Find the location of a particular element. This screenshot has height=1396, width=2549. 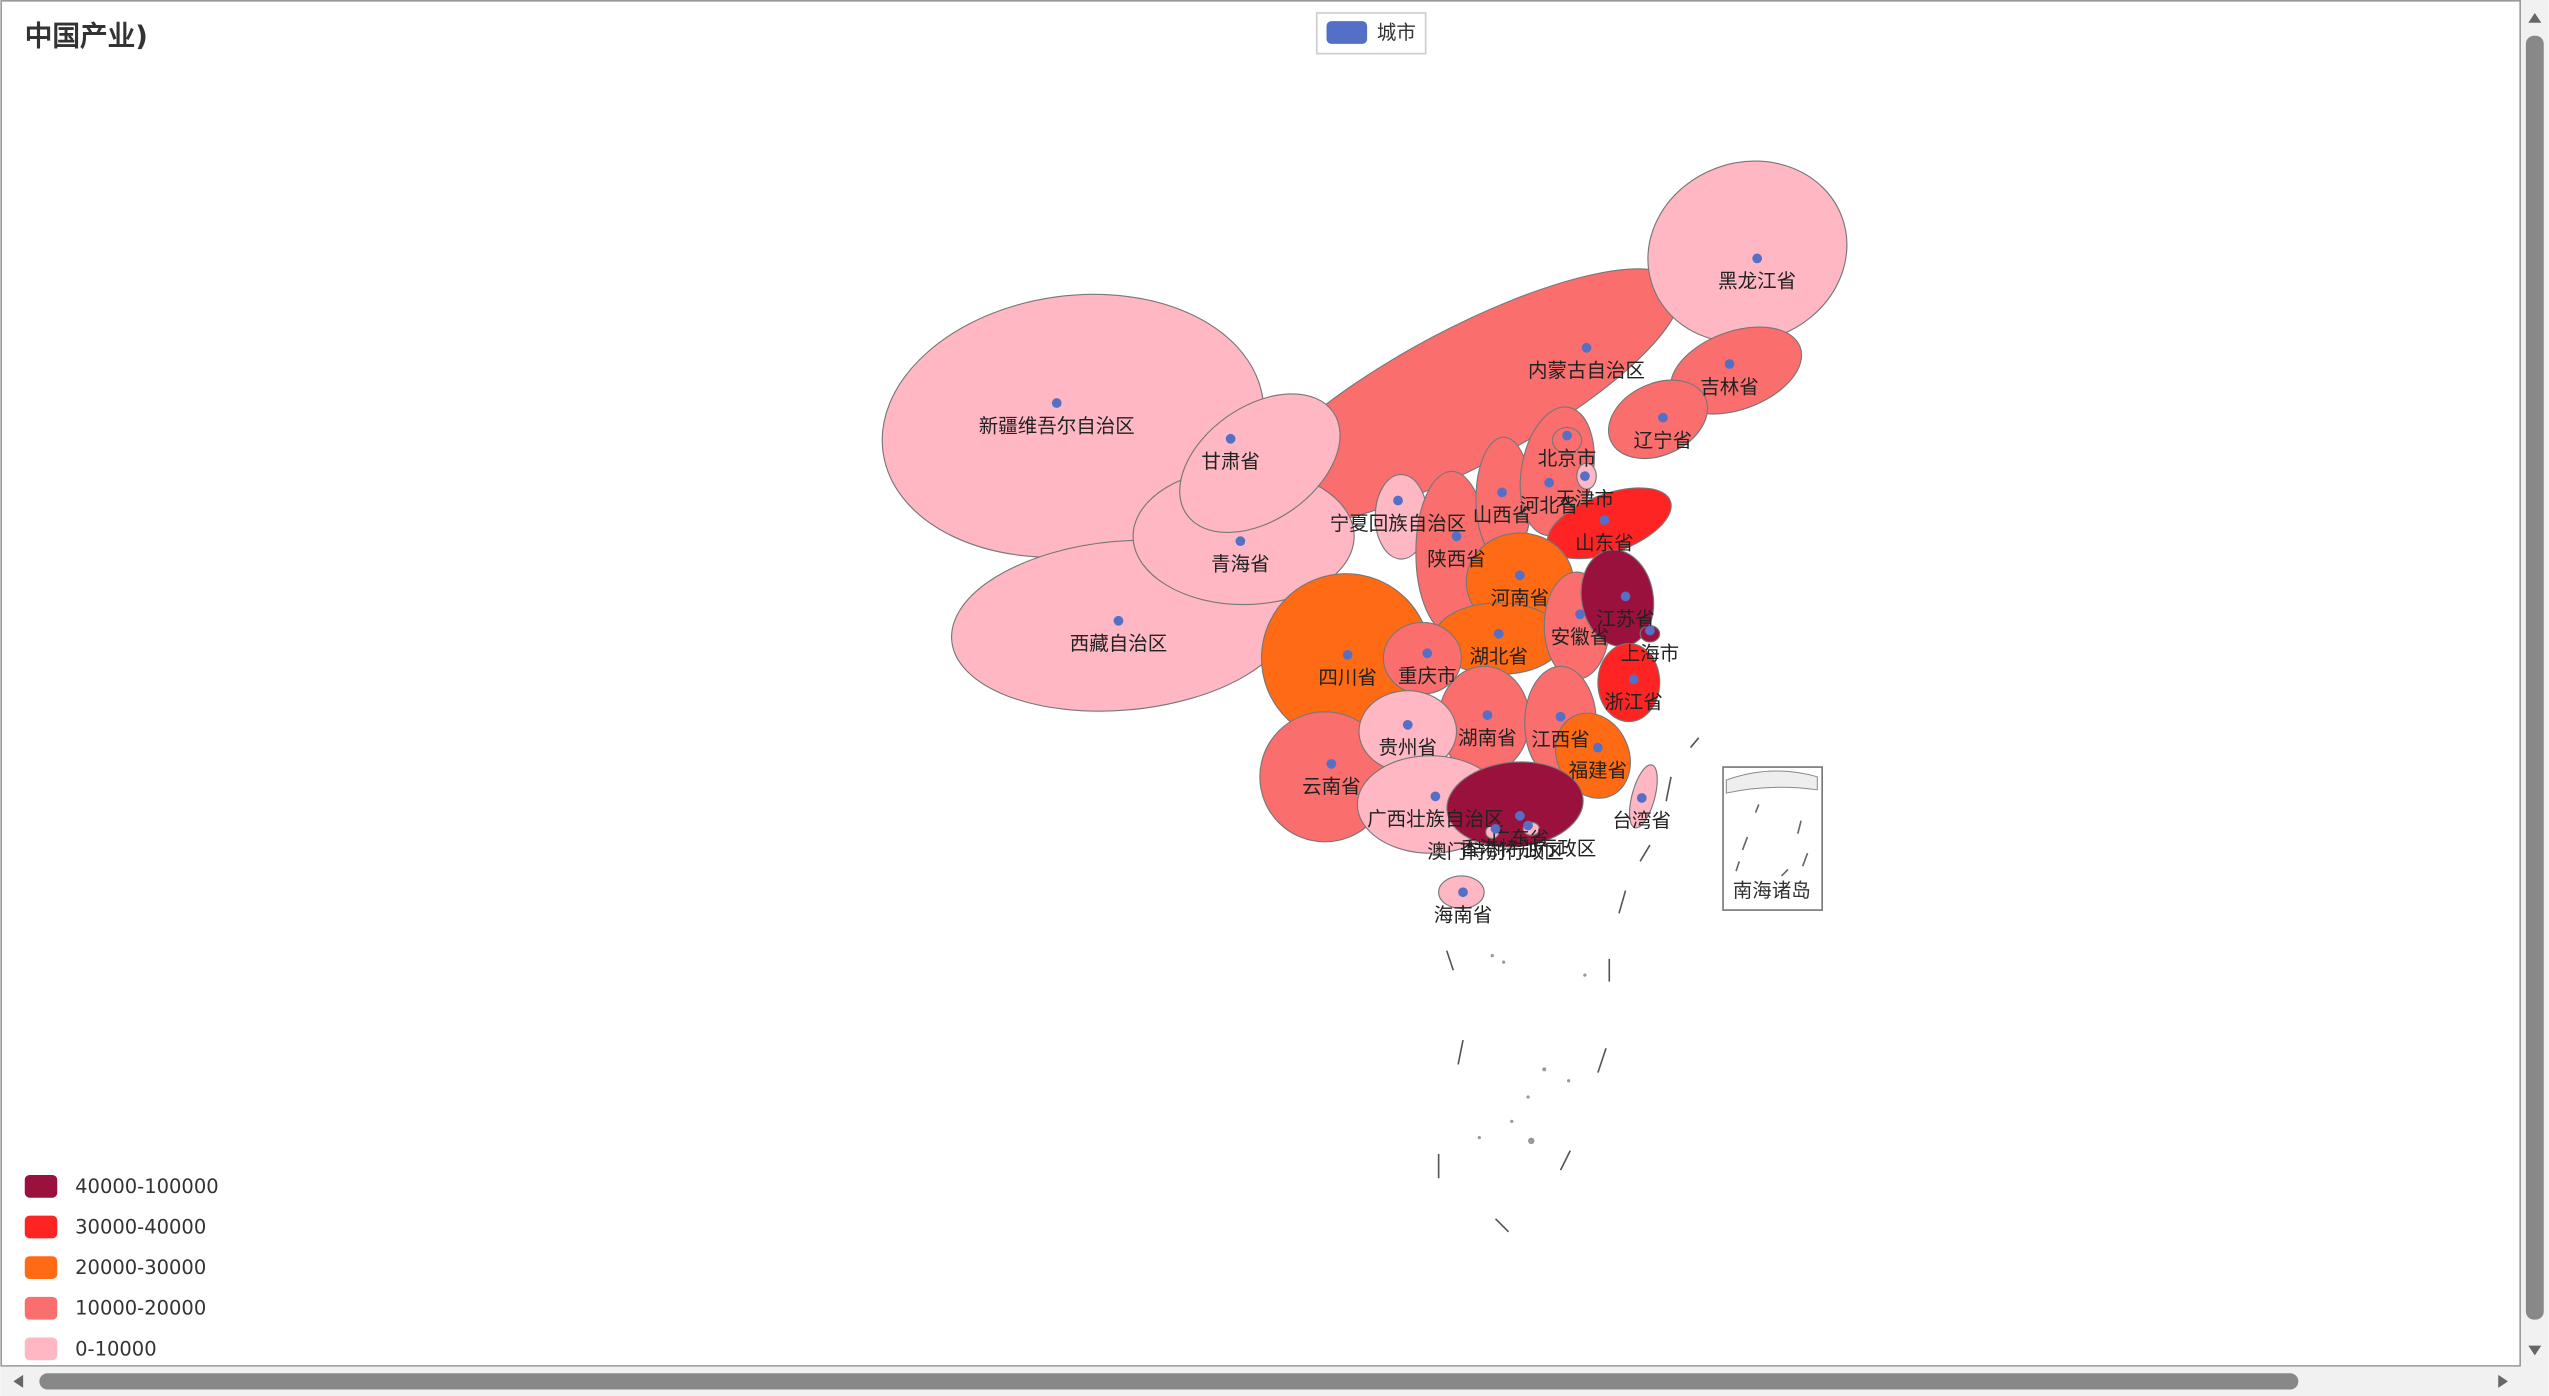

province-label: 青海省 is located at coordinates (1240, 563).